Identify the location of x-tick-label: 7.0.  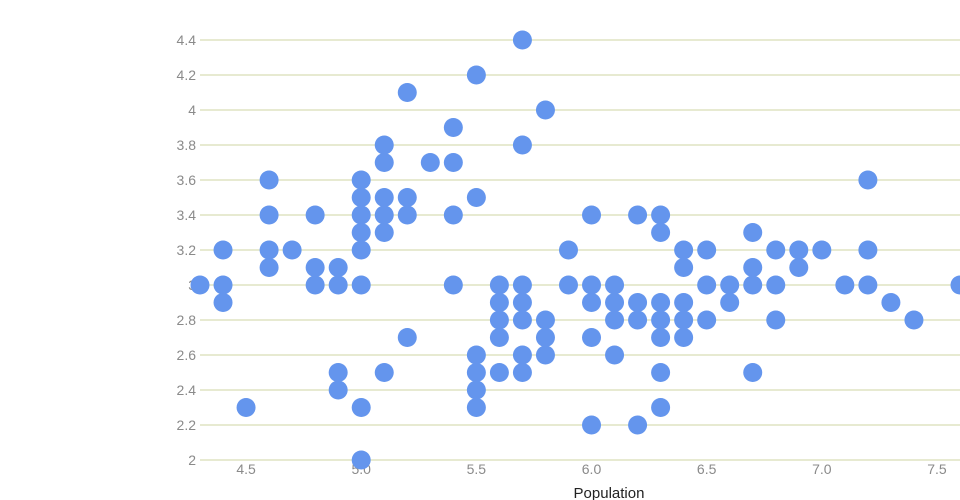
(822, 469).